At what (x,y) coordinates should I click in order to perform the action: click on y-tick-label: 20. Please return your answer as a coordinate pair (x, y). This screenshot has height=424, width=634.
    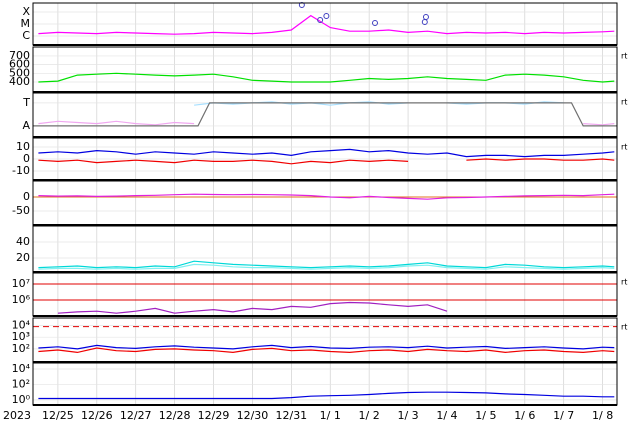
    Looking at the image, I should click on (23, 257).